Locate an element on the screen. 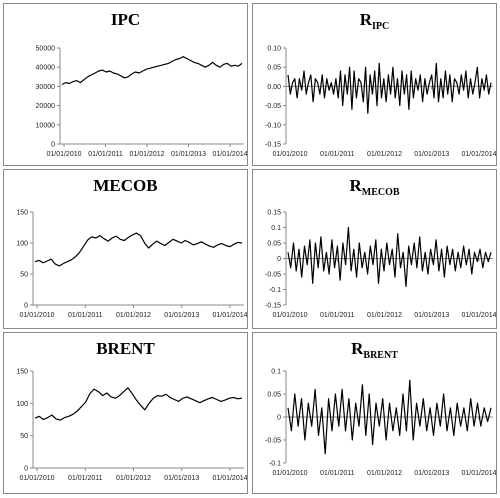  y-tick-label: 0.00 is located at coordinates (274, 87).